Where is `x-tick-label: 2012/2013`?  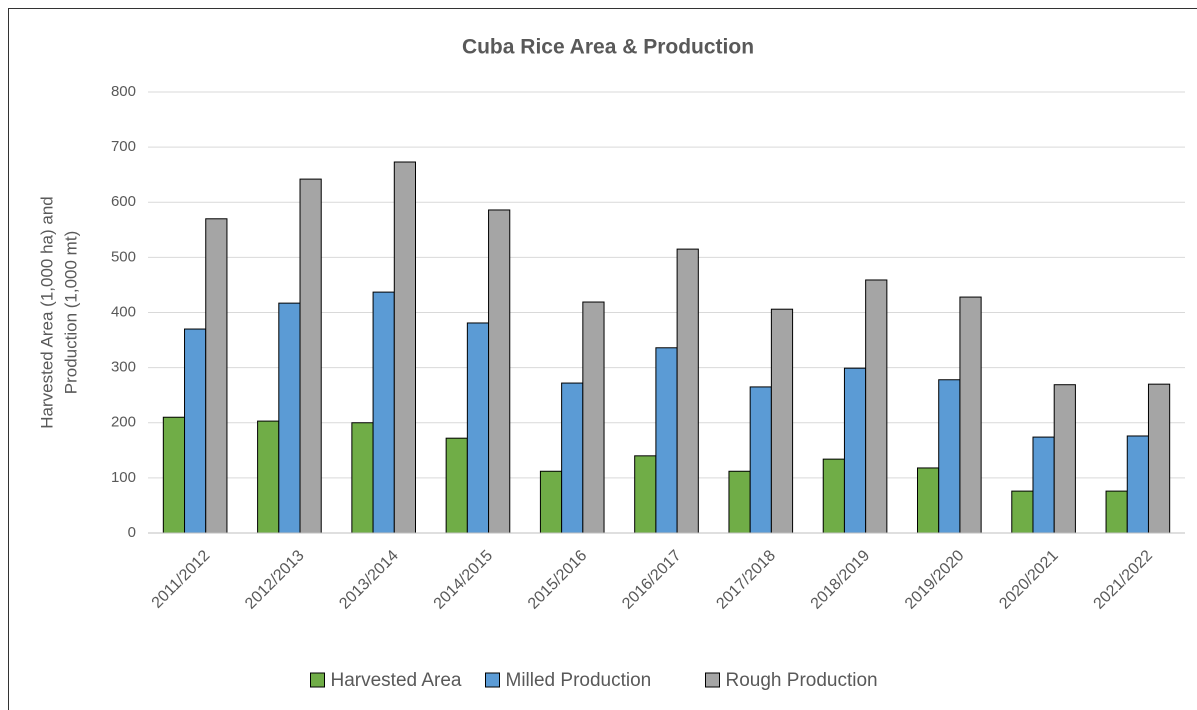 x-tick-label: 2012/2013 is located at coordinates (275, 580).